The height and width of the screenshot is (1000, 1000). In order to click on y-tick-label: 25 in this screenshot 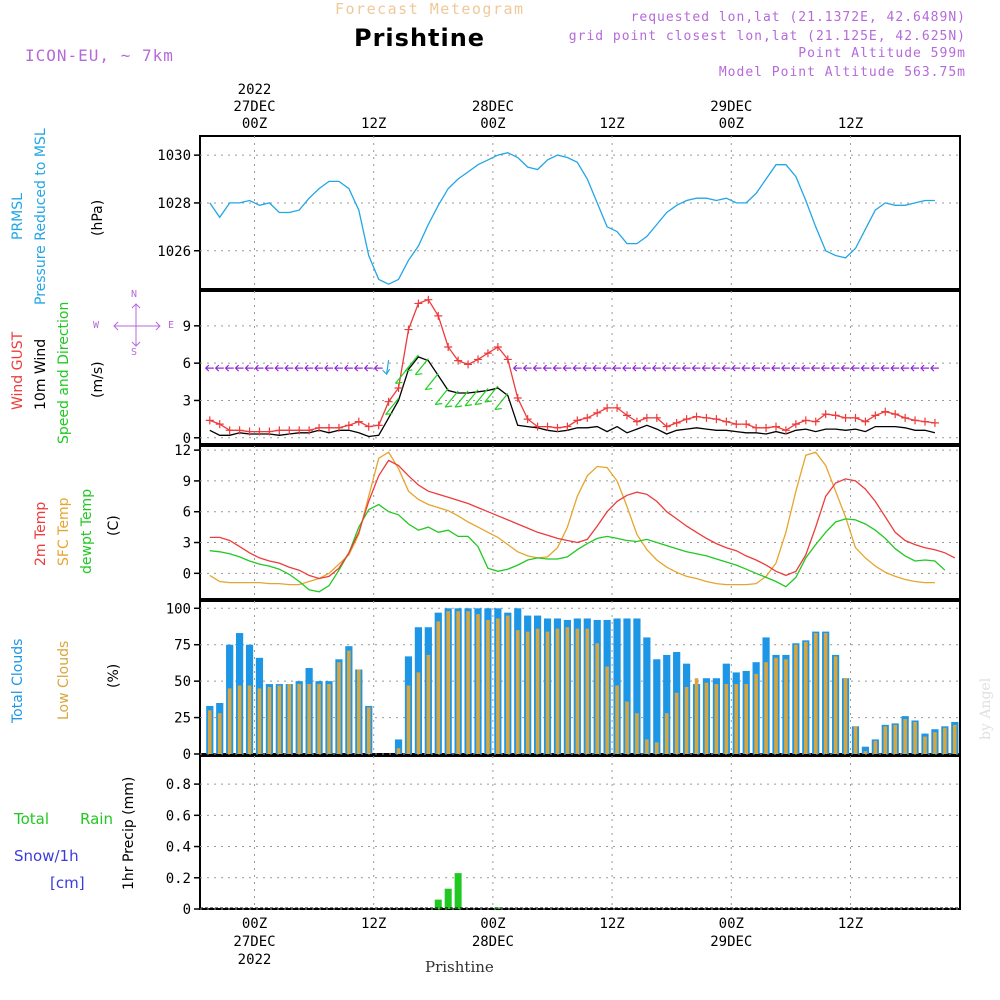, I will do `click(182, 719)`.